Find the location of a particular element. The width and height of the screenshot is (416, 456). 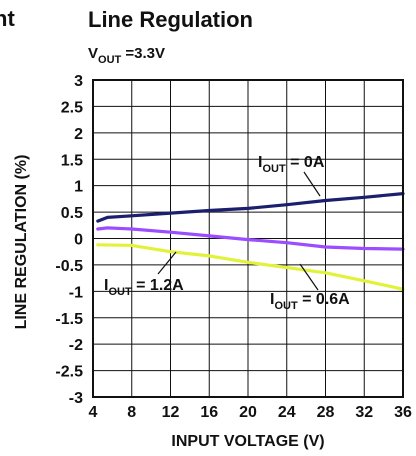

y-tick-label: 3 is located at coordinates (78, 81).